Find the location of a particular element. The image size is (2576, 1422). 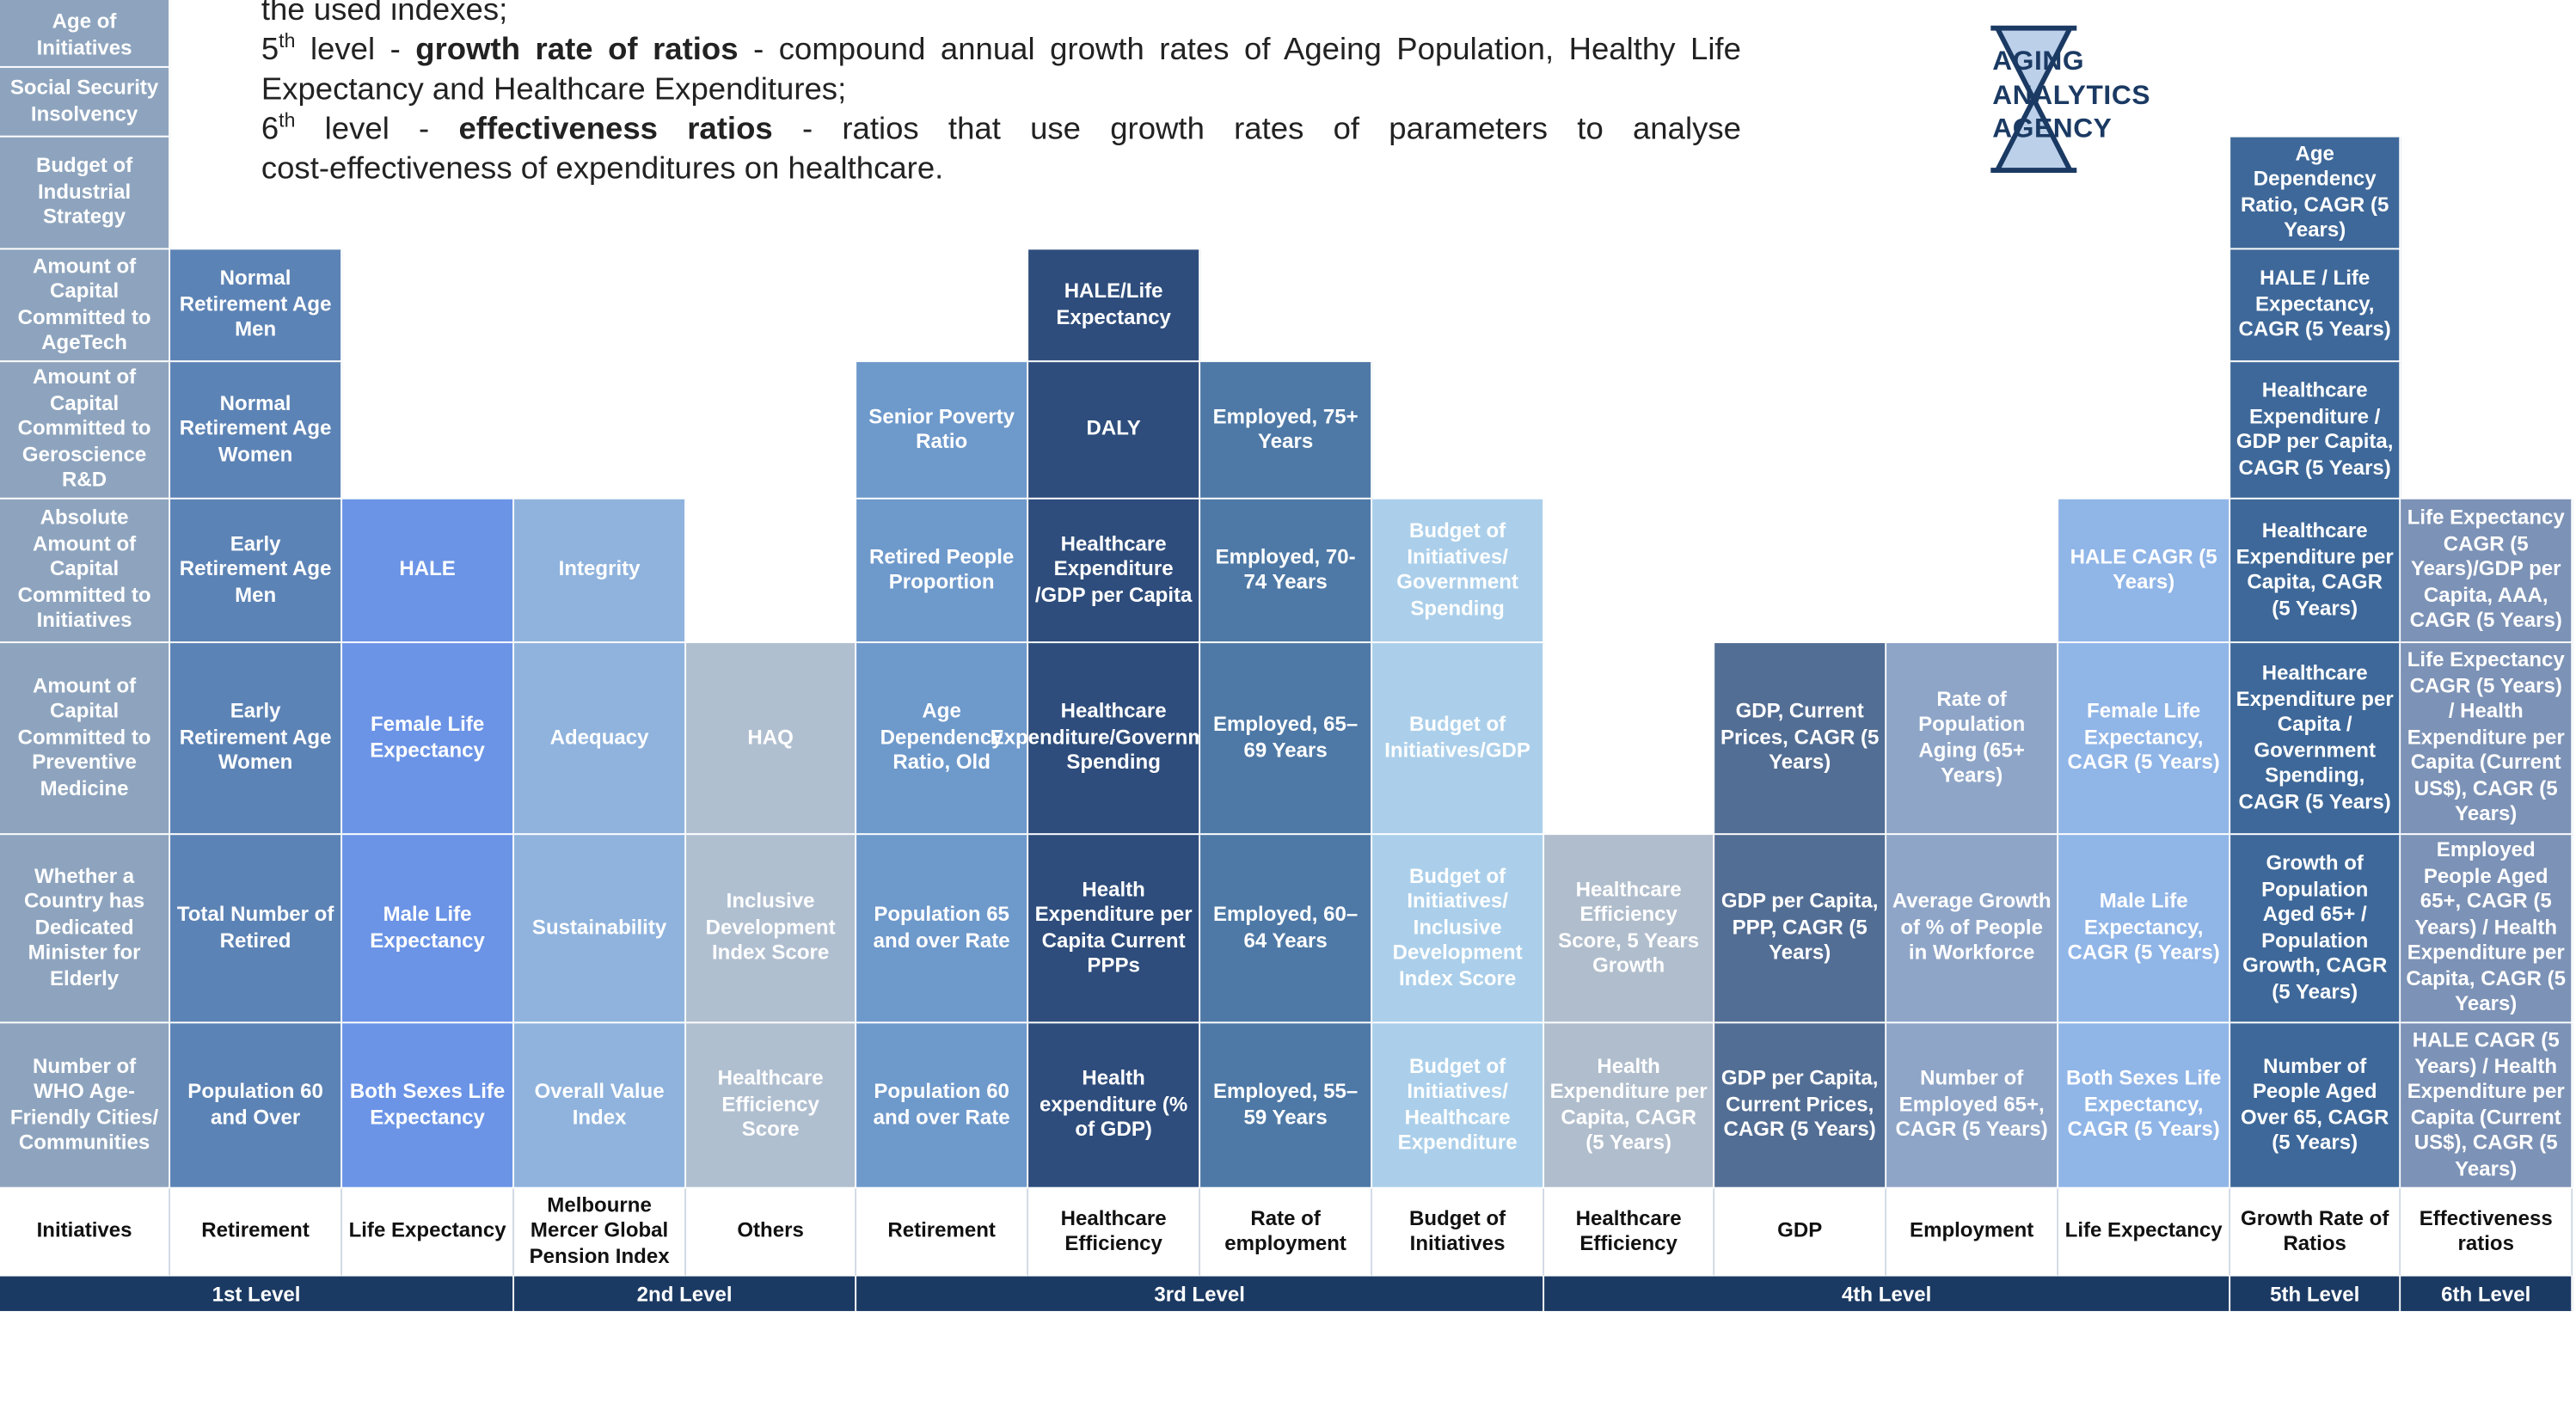

logo-text: AGING ANALYTICS AGENCY is located at coordinates (2071, 95).